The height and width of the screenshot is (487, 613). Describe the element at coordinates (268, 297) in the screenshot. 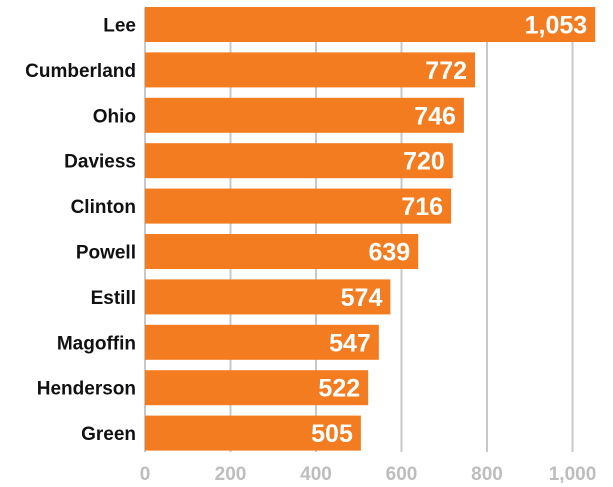

I see `bar-estill` at that location.